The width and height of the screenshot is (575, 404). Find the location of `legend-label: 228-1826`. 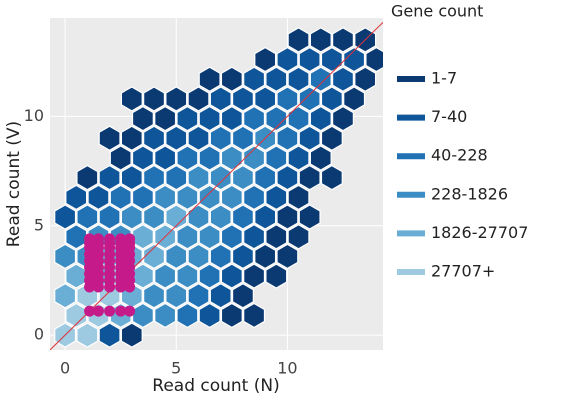

legend-label: 228-1826 is located at coordinates (469, 193).